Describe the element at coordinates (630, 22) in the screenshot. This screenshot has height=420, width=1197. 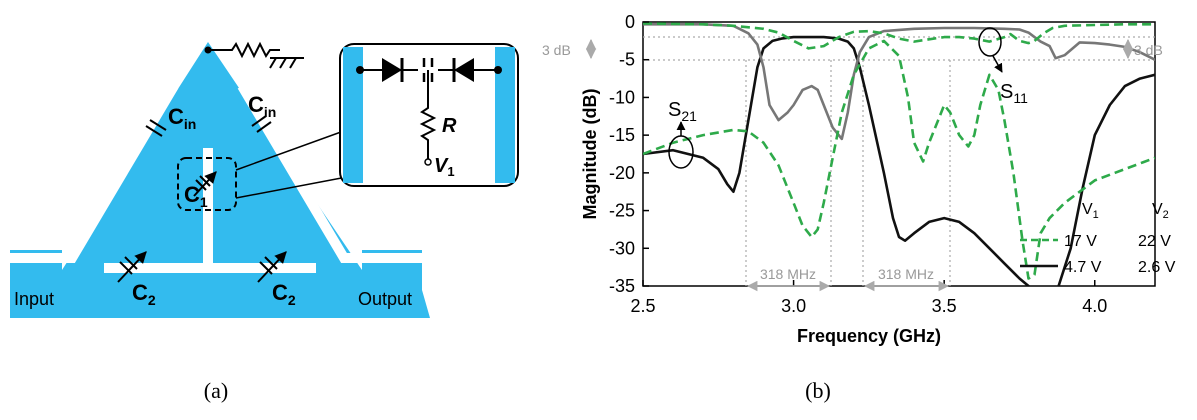
I see `y-tick-label: 0` at that location.